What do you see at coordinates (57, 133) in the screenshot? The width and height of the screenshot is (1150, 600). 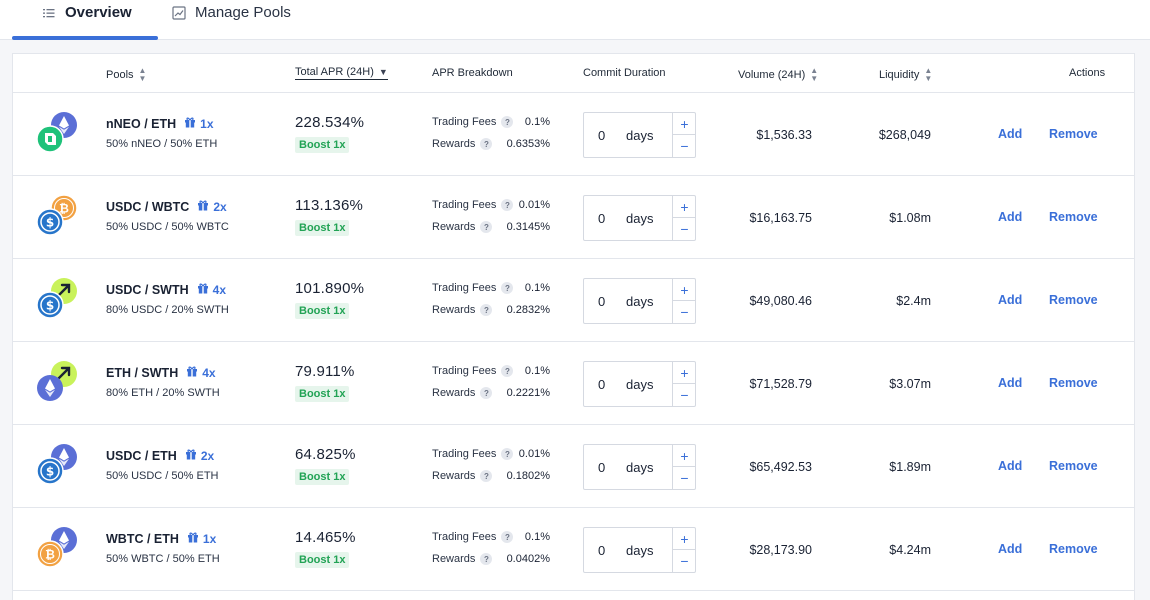 I see `pool-token-icons` at bounding box center [57, 133].